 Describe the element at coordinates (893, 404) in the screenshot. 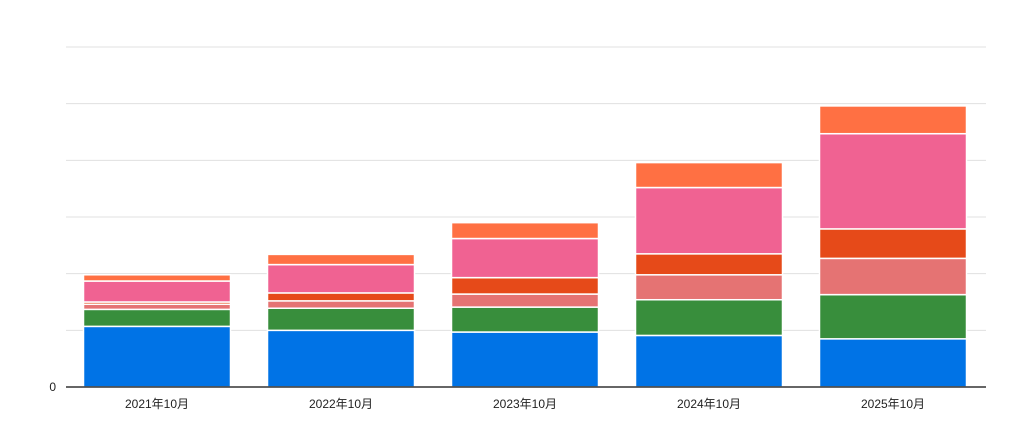

I see `x-tick-label: 2025年10月` at that location.